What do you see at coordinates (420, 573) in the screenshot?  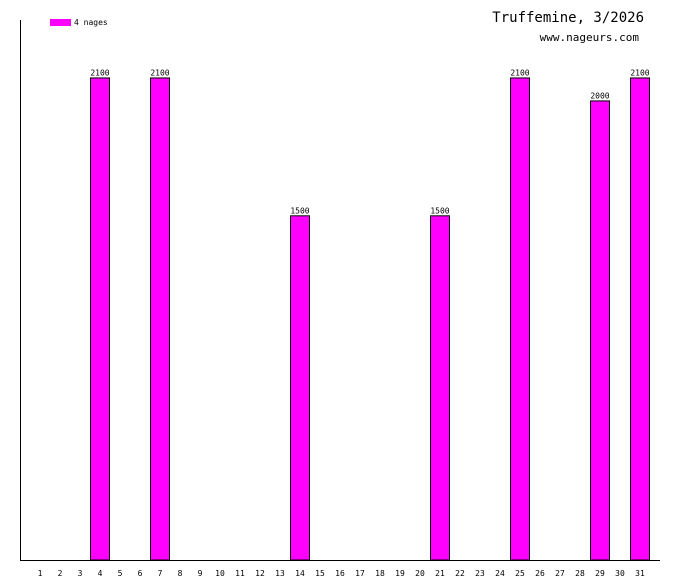 I see `x-tick-label: 20` at bounding box center [420, 573].